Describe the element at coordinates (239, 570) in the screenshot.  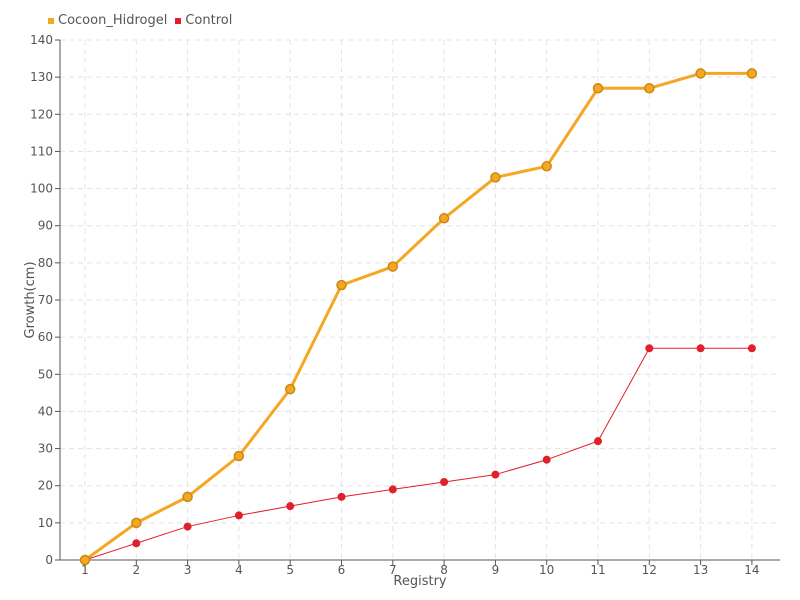
I see `x-tick-label: 4` at that location.